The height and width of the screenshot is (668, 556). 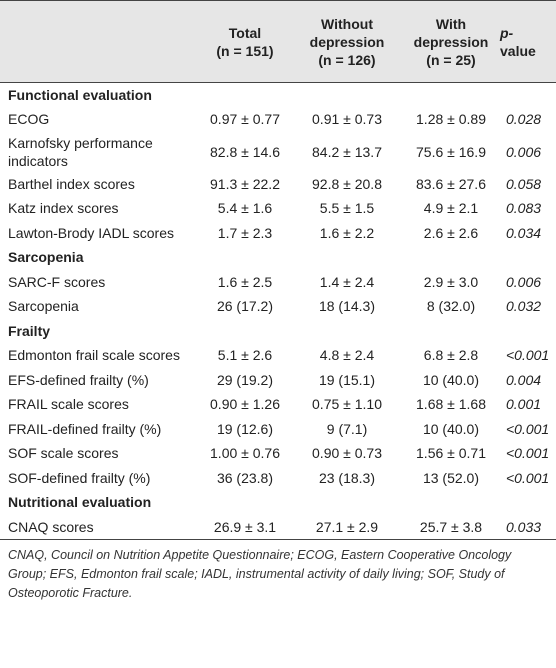 What do you see at coordinates (91, 232) in the screenshot?
I see `row-label: Lawton-Brody IADL scores` at bounding box center [91, 232].